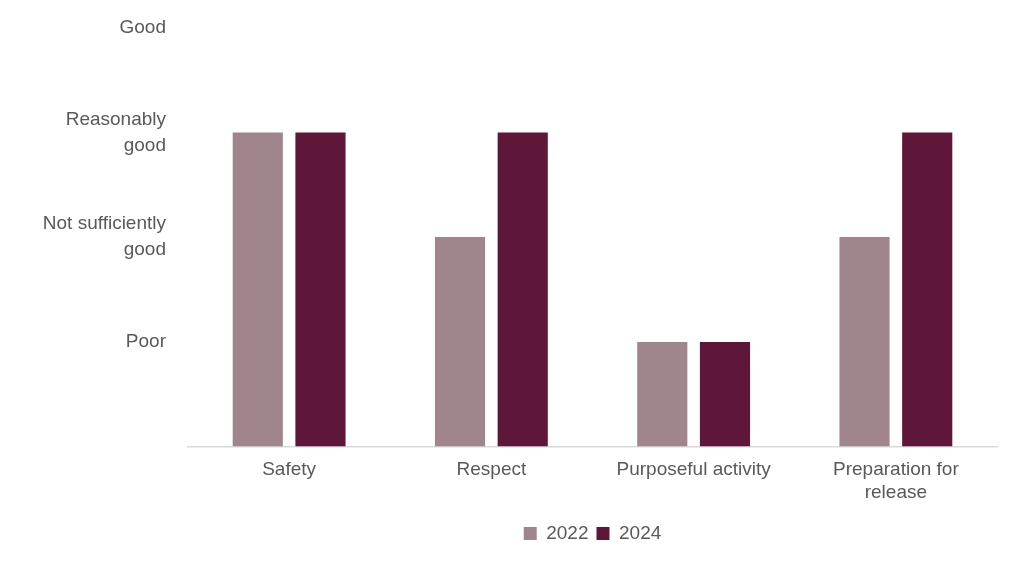 The image size is (1025, 561). Describe the element at coordinates (896, 480) in the screenshot. I see `x-tick-label: Preparation for release` at that location.